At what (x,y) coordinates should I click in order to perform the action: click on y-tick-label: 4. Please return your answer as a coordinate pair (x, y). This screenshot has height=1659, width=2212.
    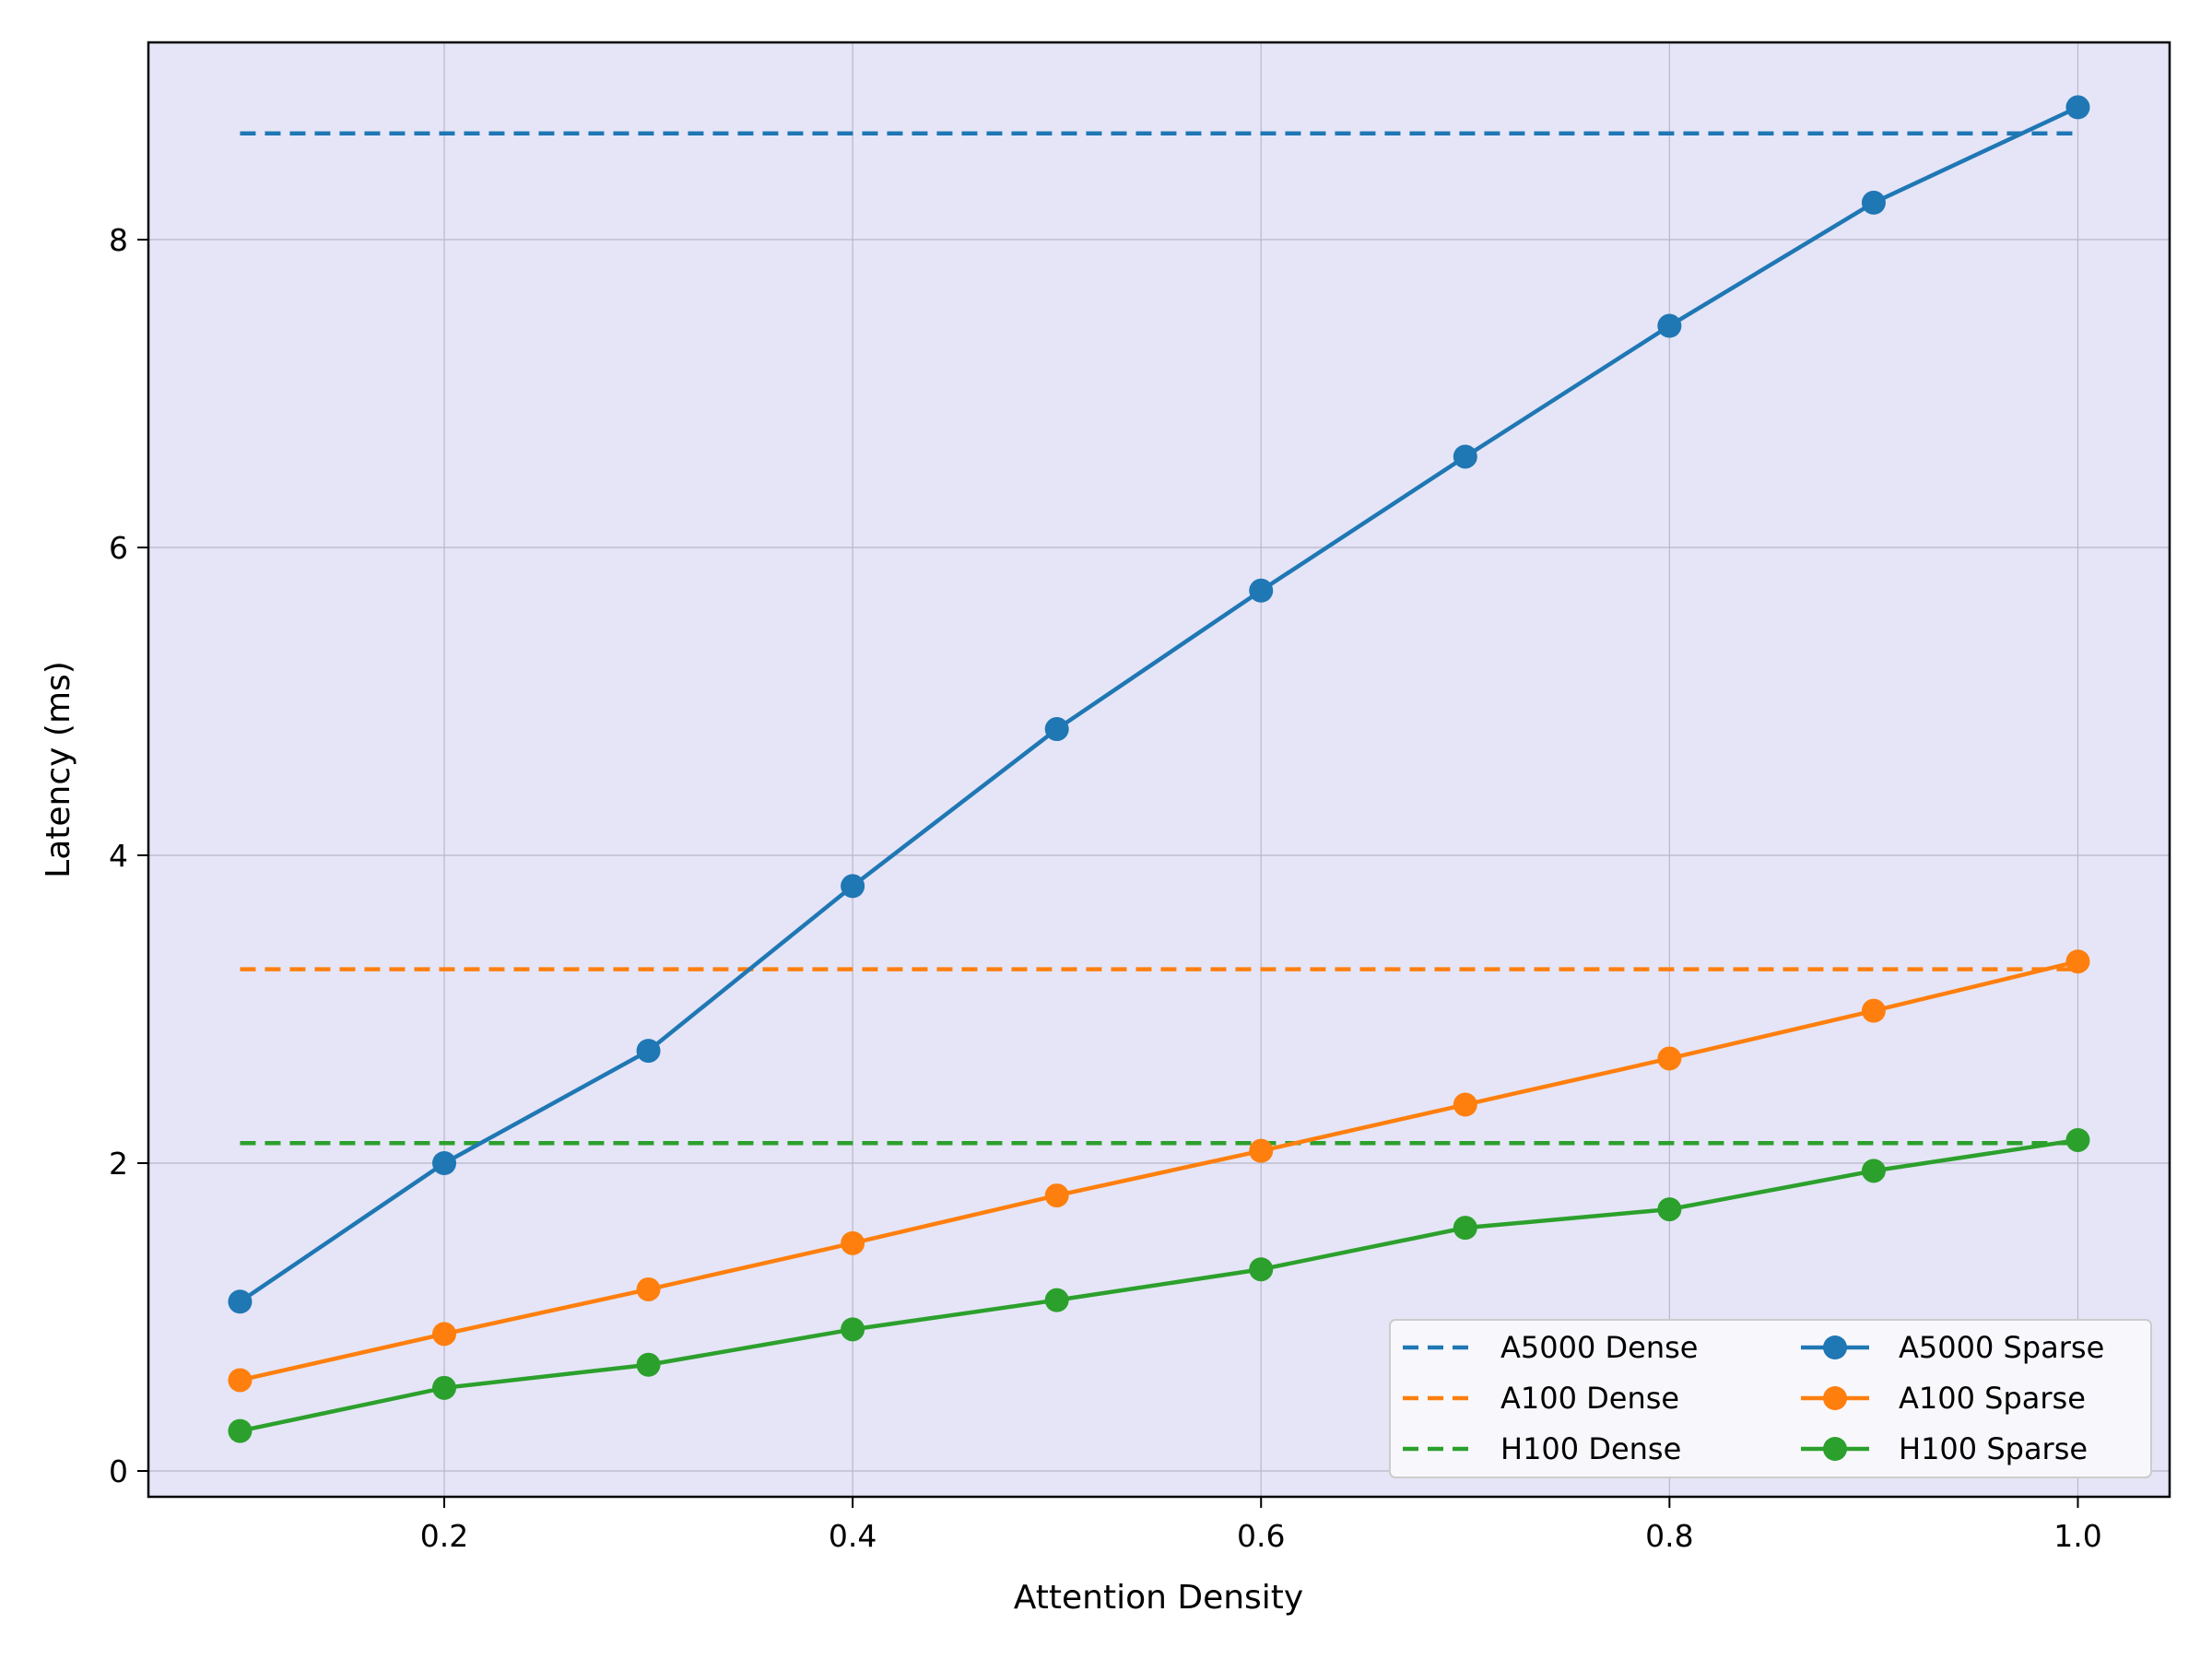
    Looking at the image, I should click on (118, 856).